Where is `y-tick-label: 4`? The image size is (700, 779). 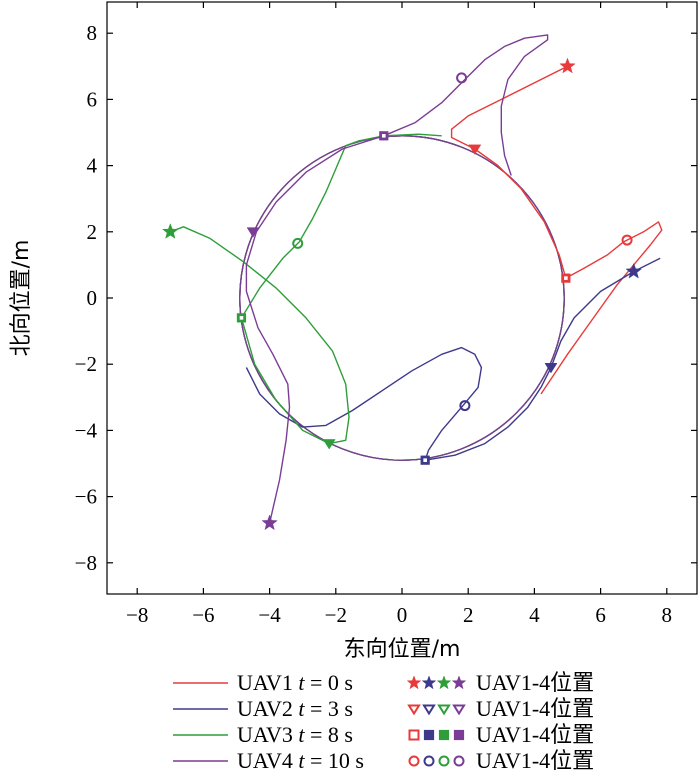
y-tick-label: 4 is located at coordinates (92, 166).